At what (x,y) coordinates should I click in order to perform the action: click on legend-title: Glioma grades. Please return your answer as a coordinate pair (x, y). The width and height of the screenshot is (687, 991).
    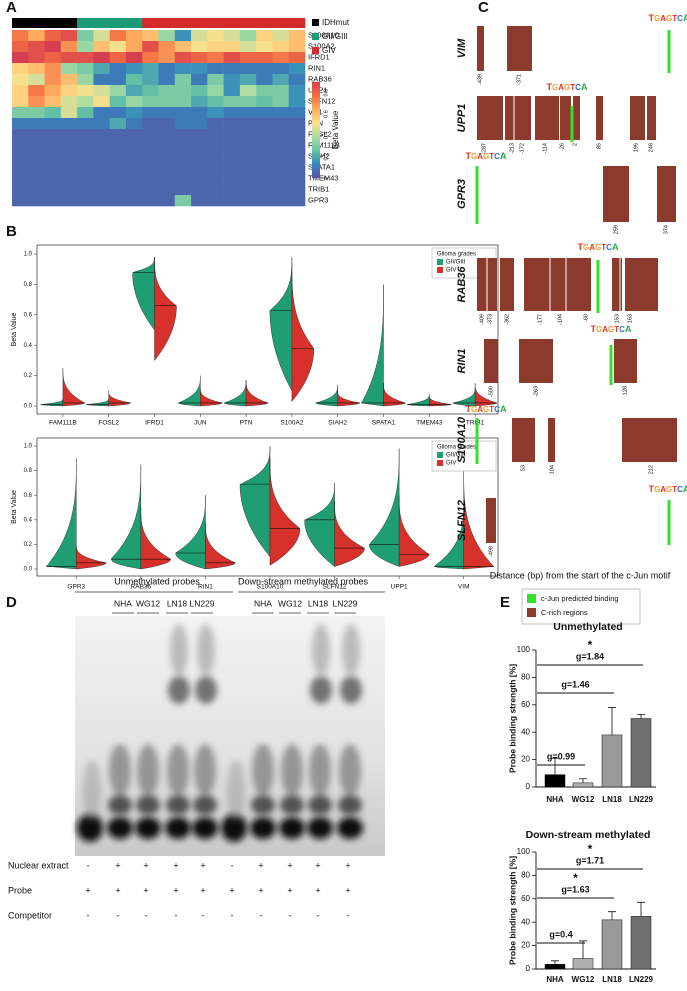
    Looking at the image, I should click on (456, 448).